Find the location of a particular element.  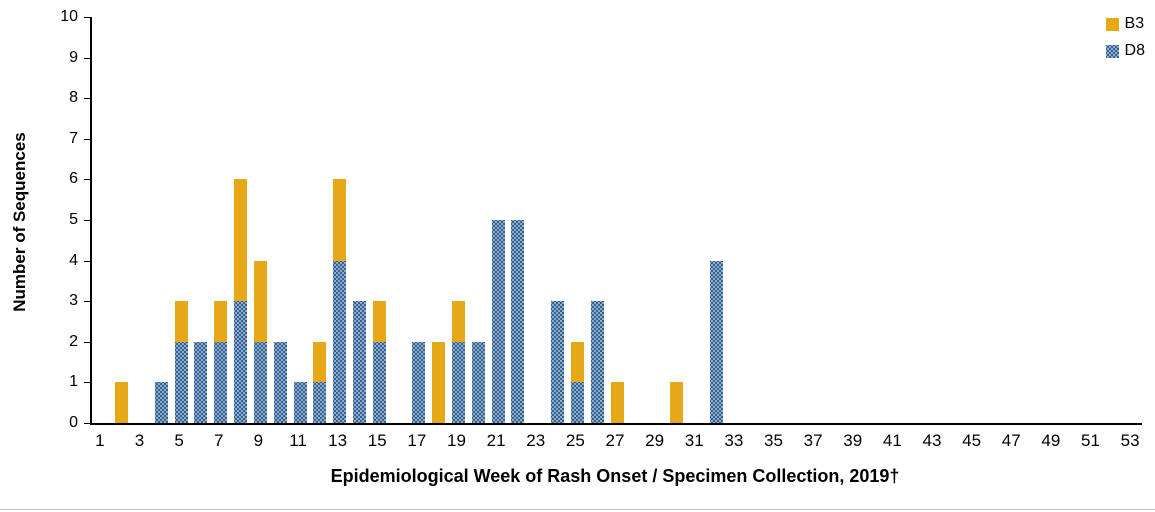

y-tick-label-2: 2 is located at coordinates (73, 341).